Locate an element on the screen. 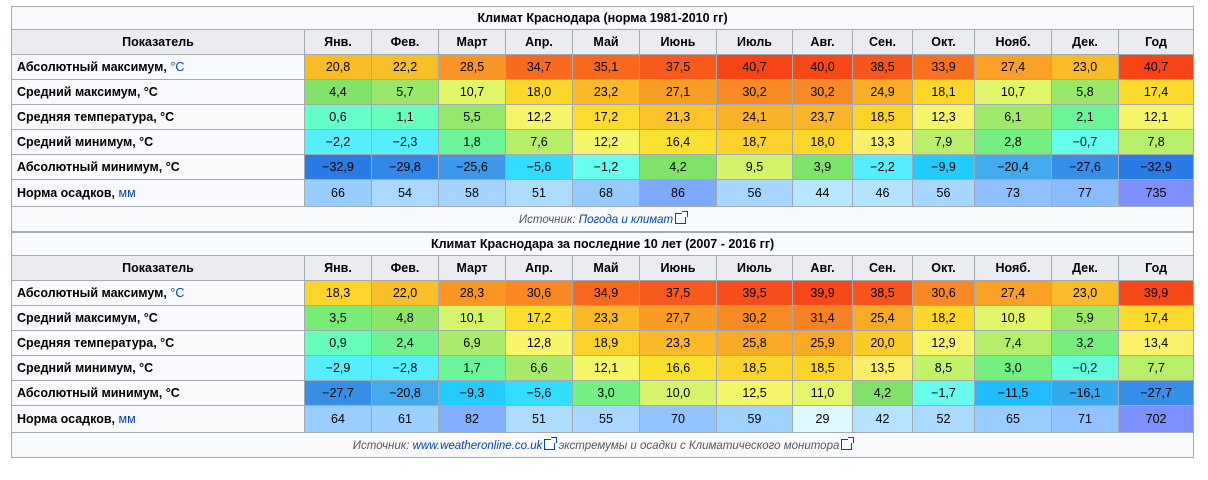  value-cell: 61 is located at coordinates (405, 419).